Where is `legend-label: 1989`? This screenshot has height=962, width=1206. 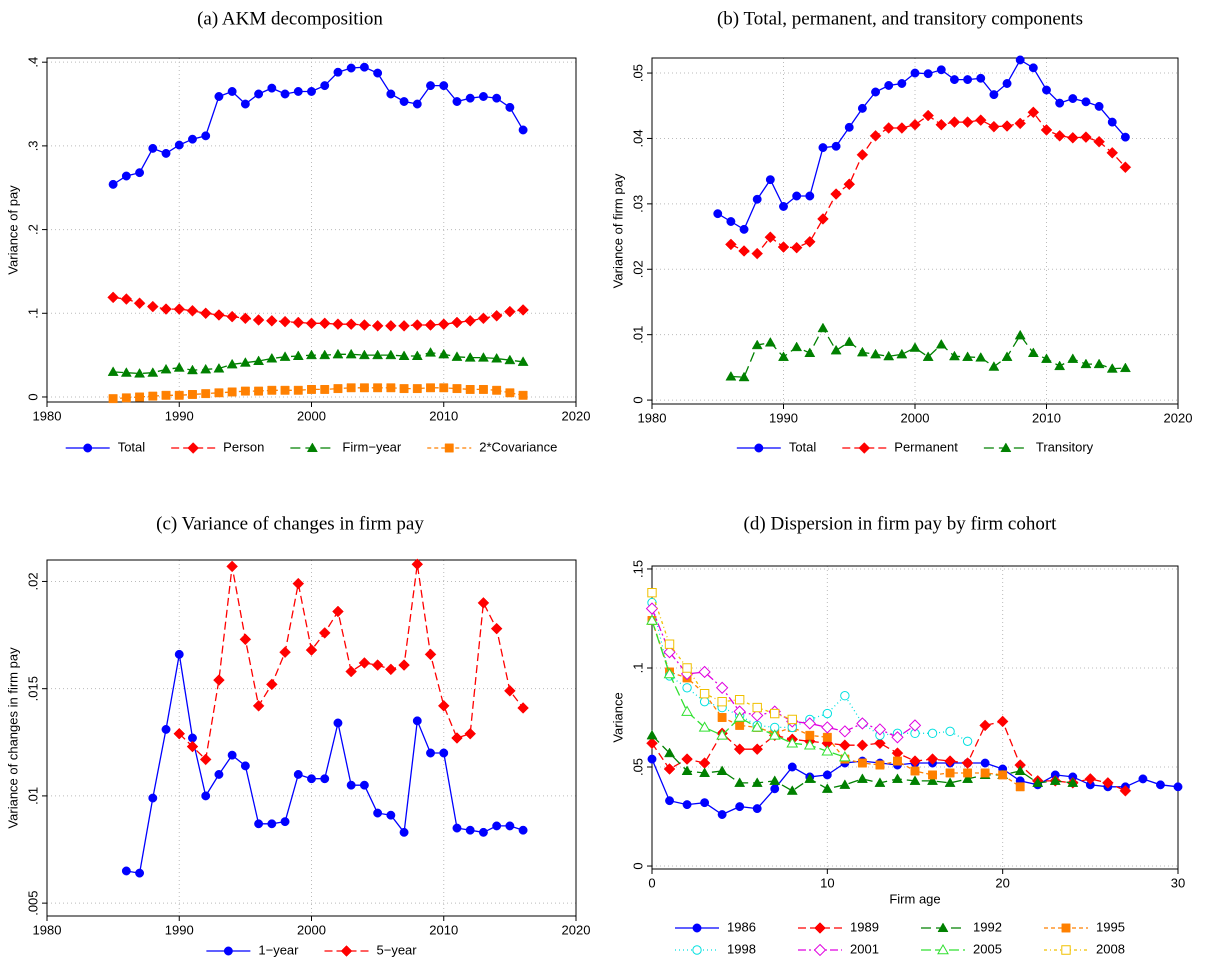
legend-label: 1989 is located at coordinates (864, 926).